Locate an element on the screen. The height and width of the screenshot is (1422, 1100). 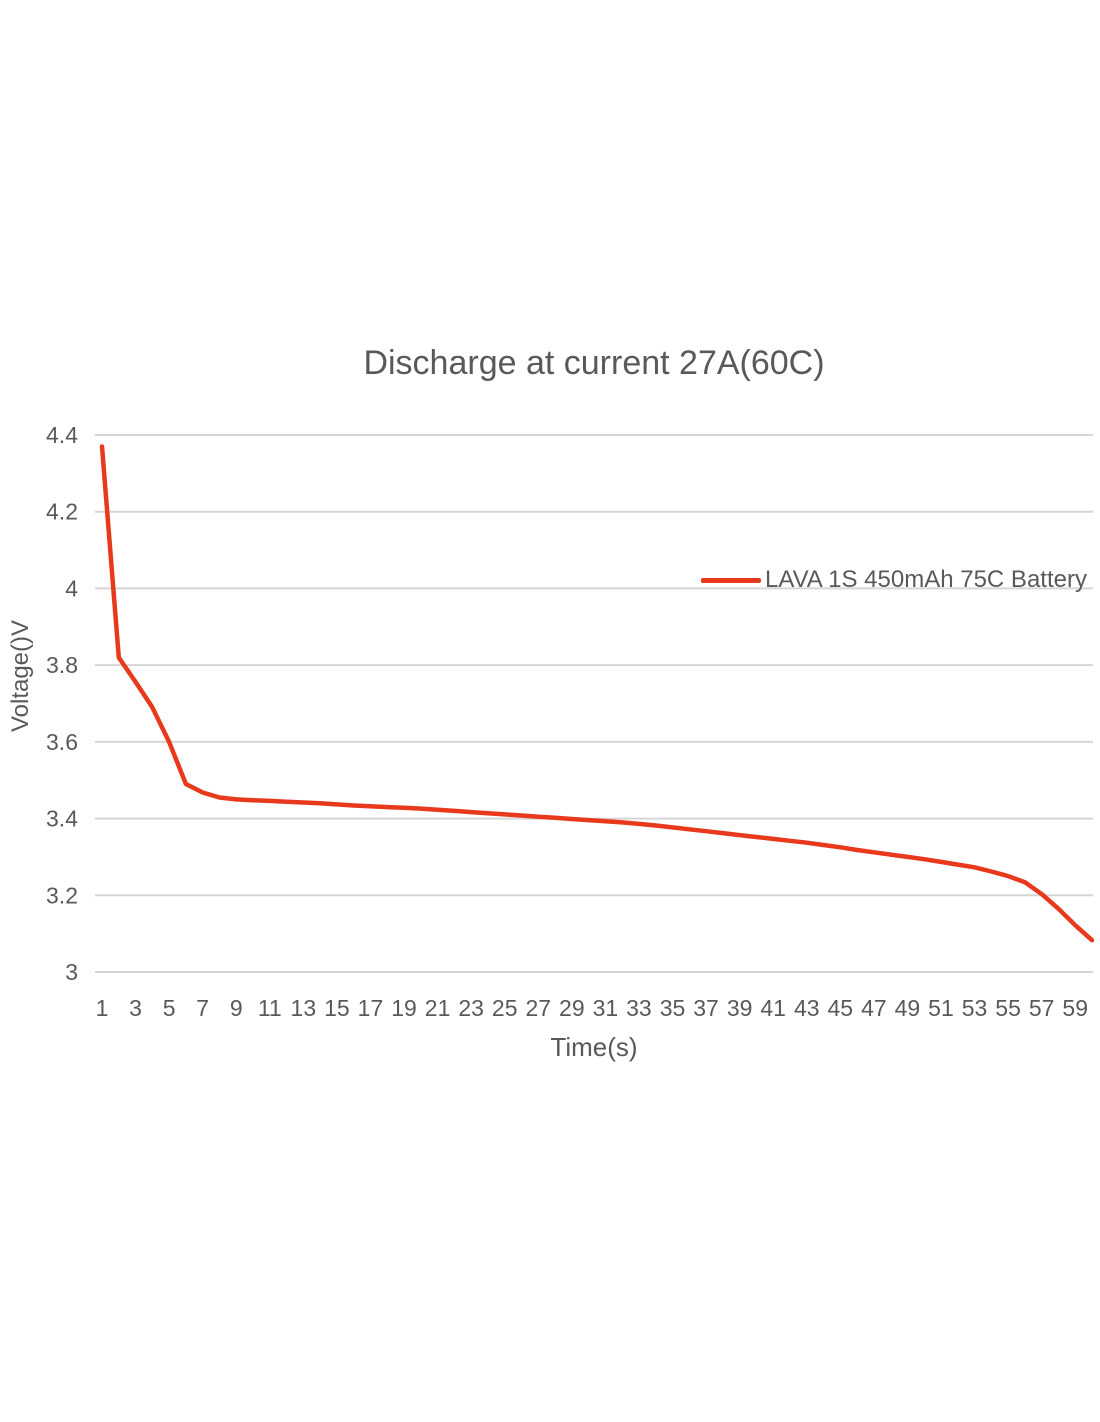
x-tick-label: 19 is located at coordinates (404, 1008).